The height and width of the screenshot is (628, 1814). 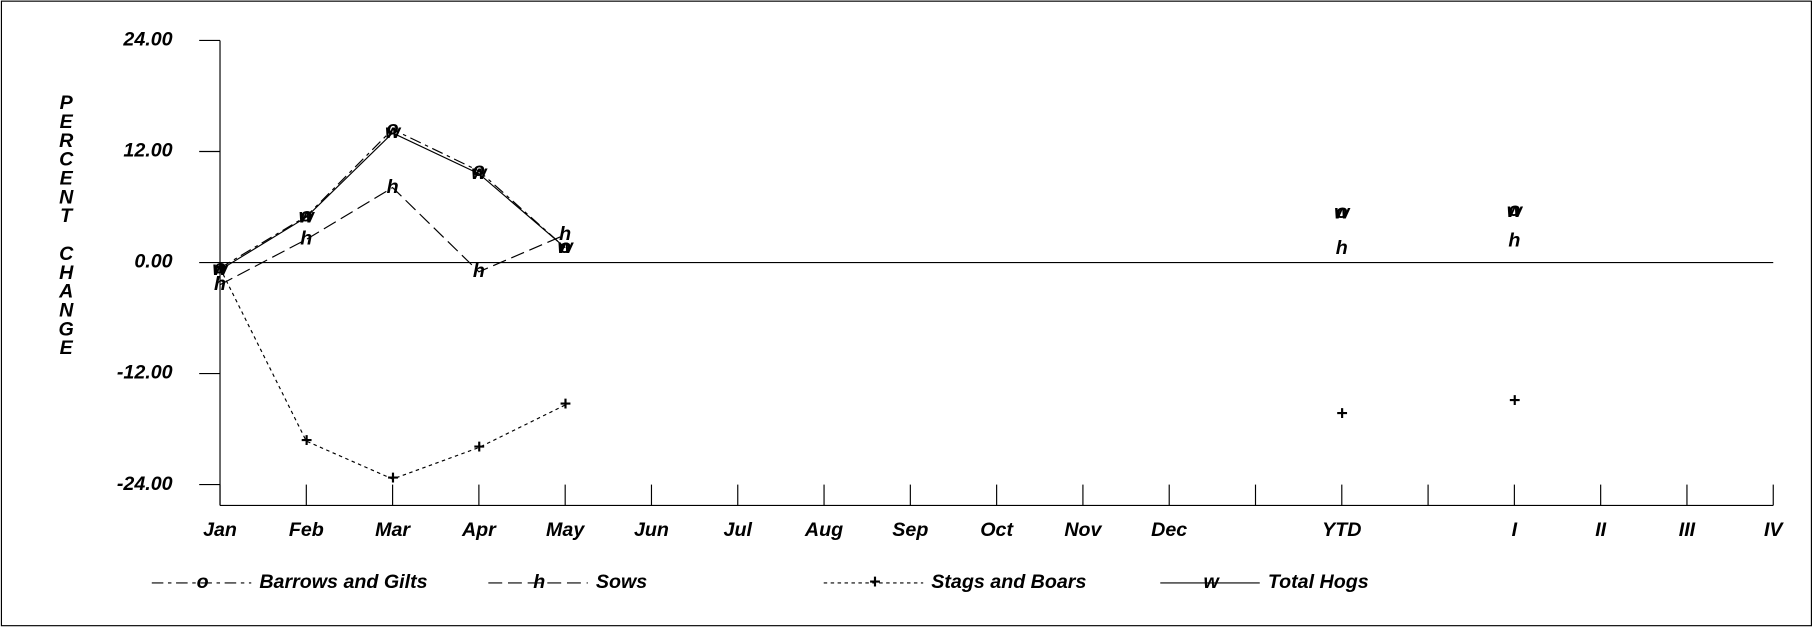 I want to click on x-tick-label: Jul, so click(x=738, y=530).